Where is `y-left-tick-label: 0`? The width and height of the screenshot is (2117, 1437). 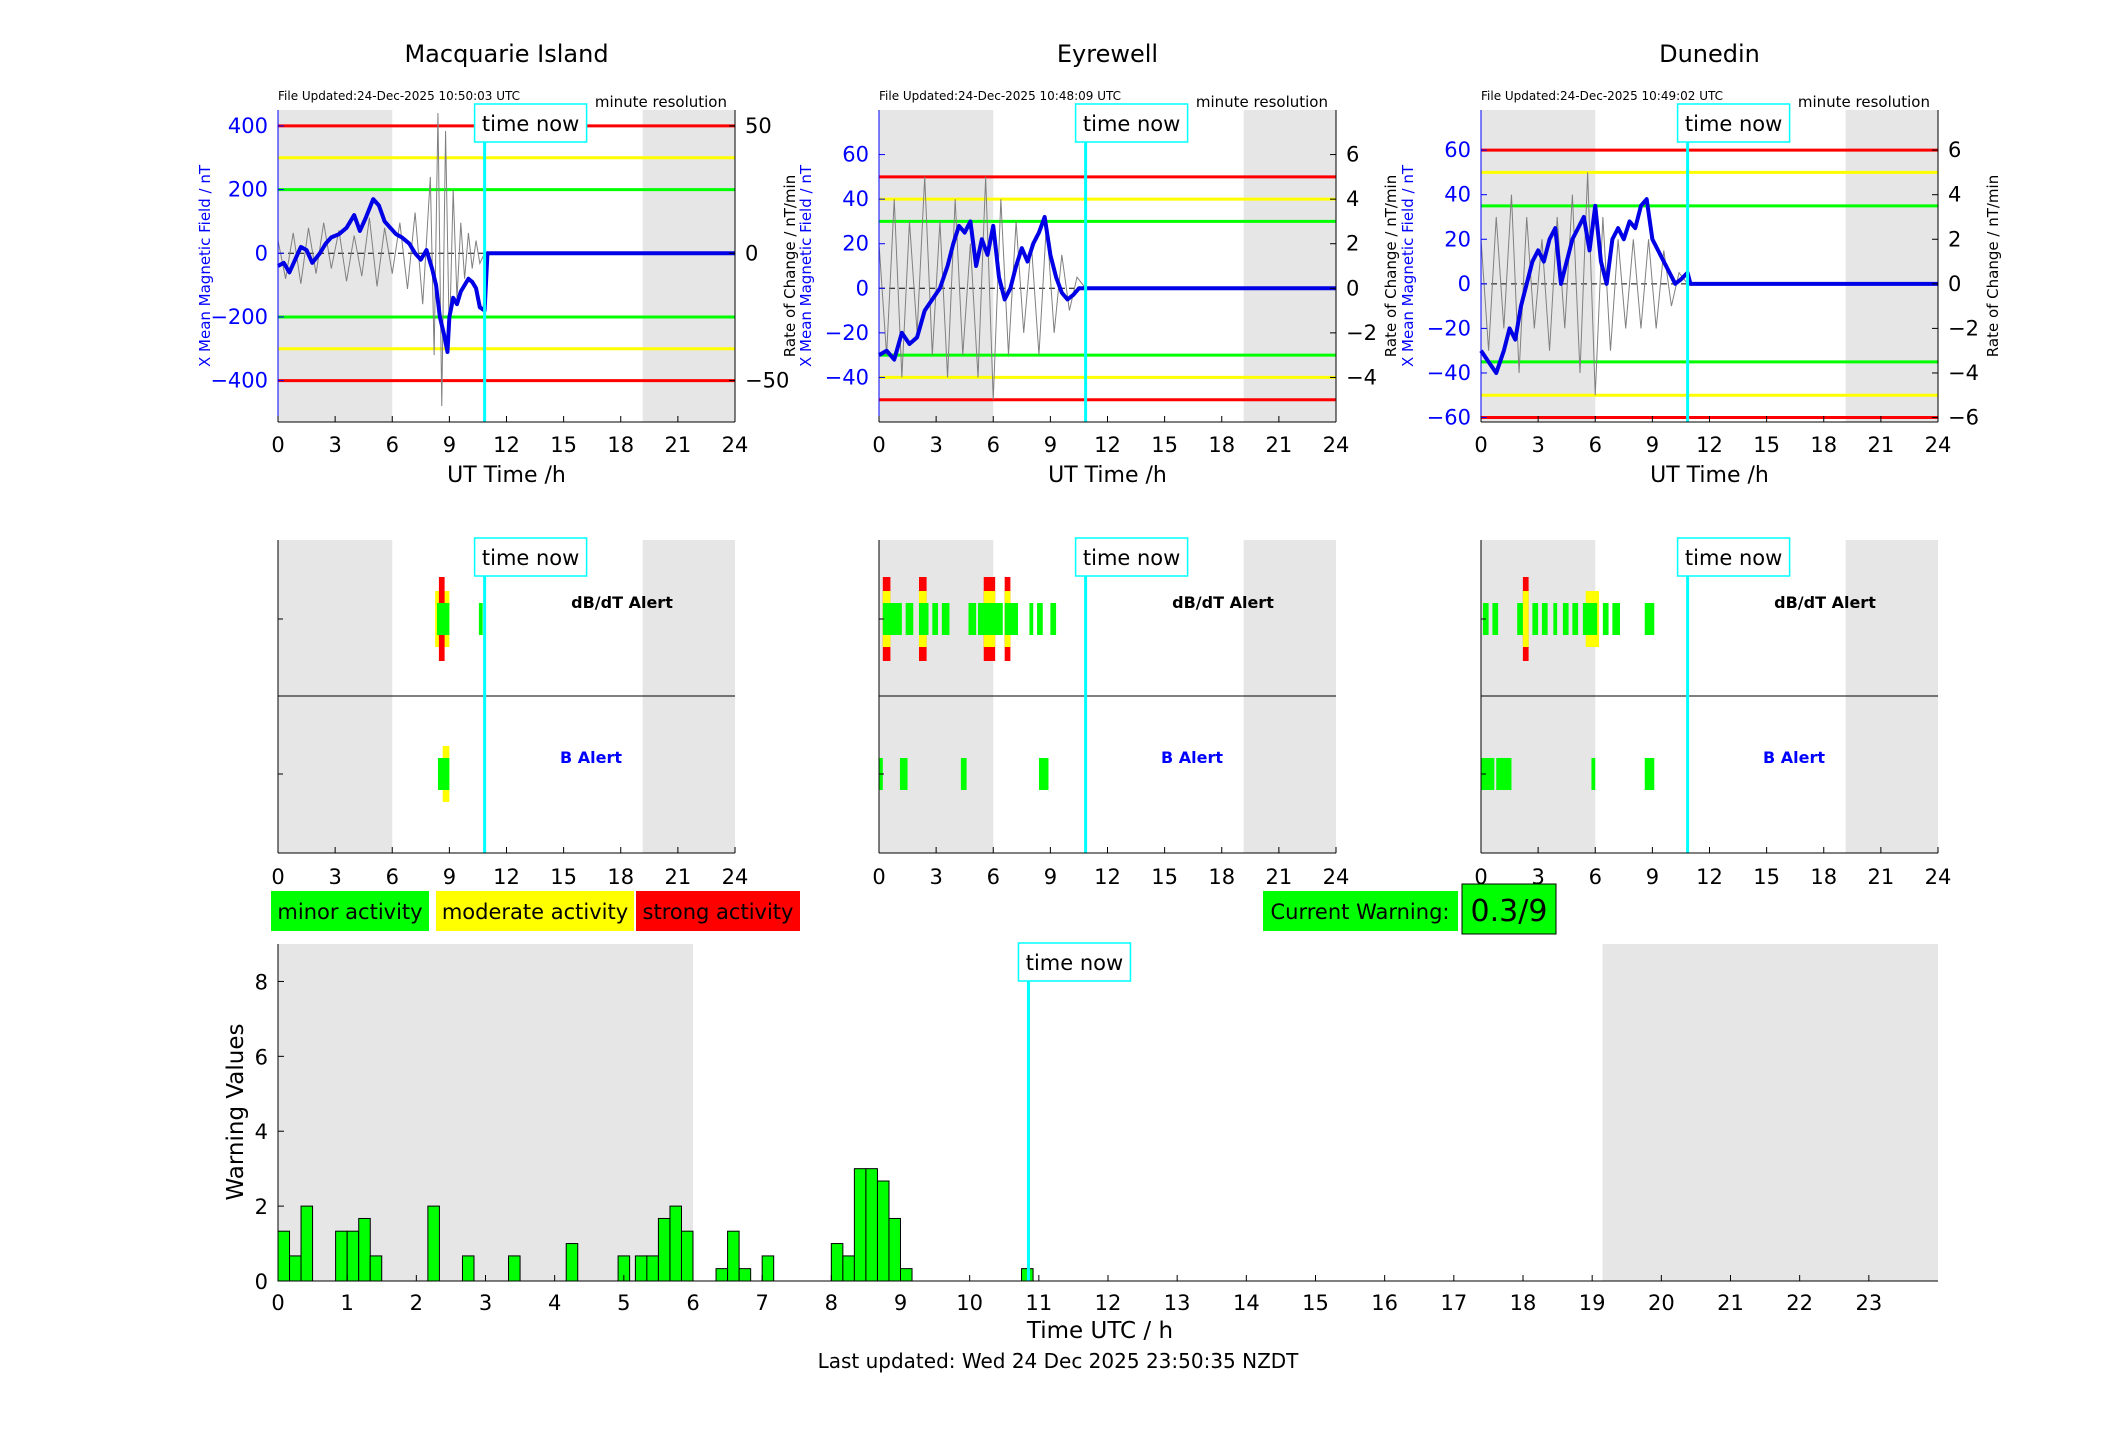
y-left-tick-label: 0 is located at coordinates (261, 253).